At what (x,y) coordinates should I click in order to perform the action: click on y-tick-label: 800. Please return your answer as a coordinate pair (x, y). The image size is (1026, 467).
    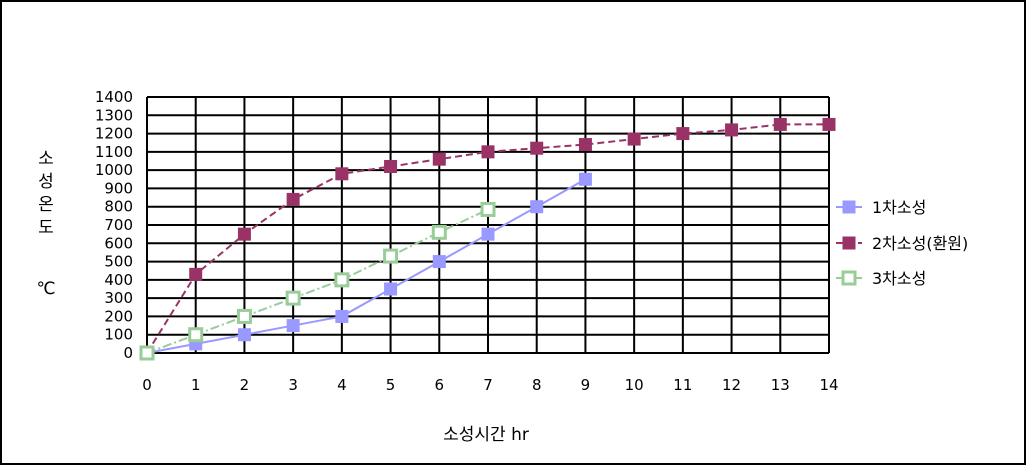
    Looking at the image, I should click on (118, 207).